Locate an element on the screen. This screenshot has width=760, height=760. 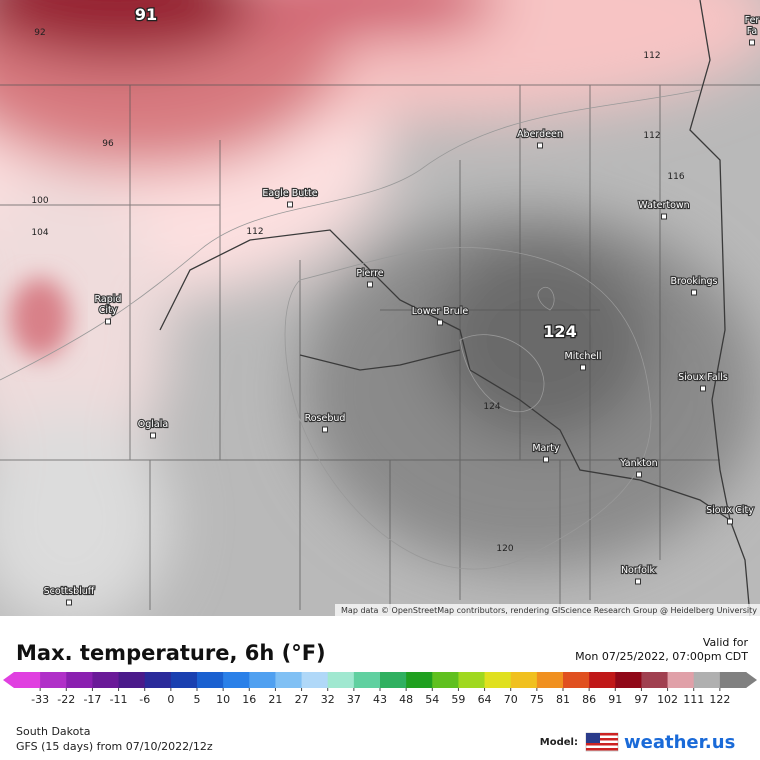
legend-tick-label: 10 is located at coordinates (223, 699).